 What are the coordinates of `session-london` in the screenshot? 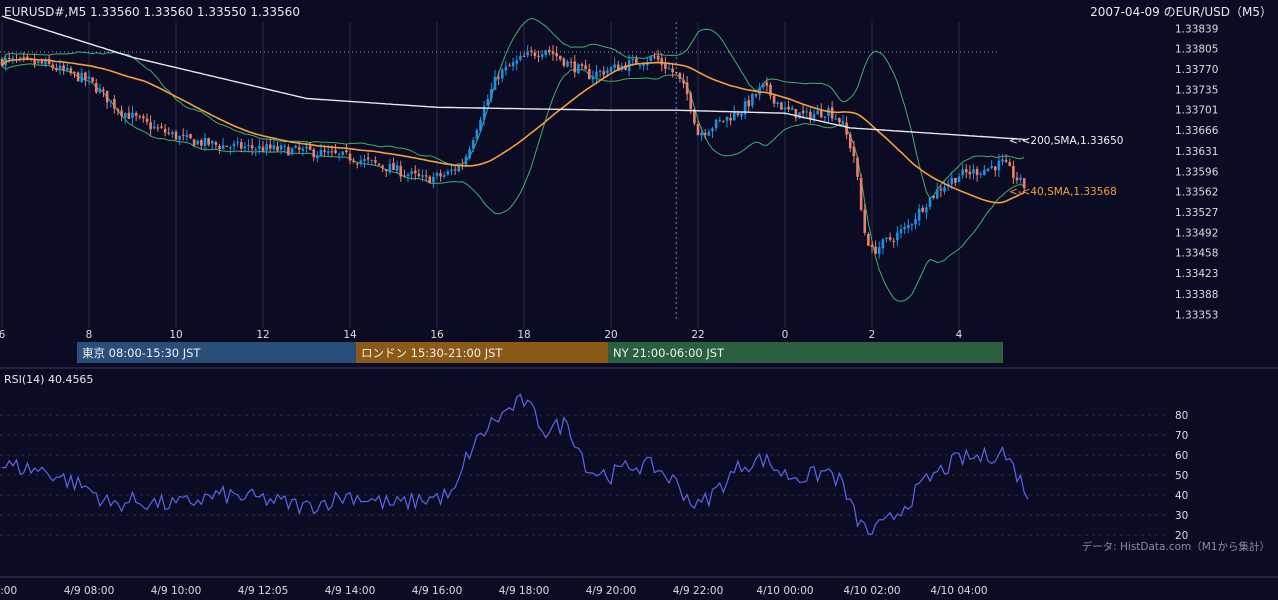 It's located at (482, 352).